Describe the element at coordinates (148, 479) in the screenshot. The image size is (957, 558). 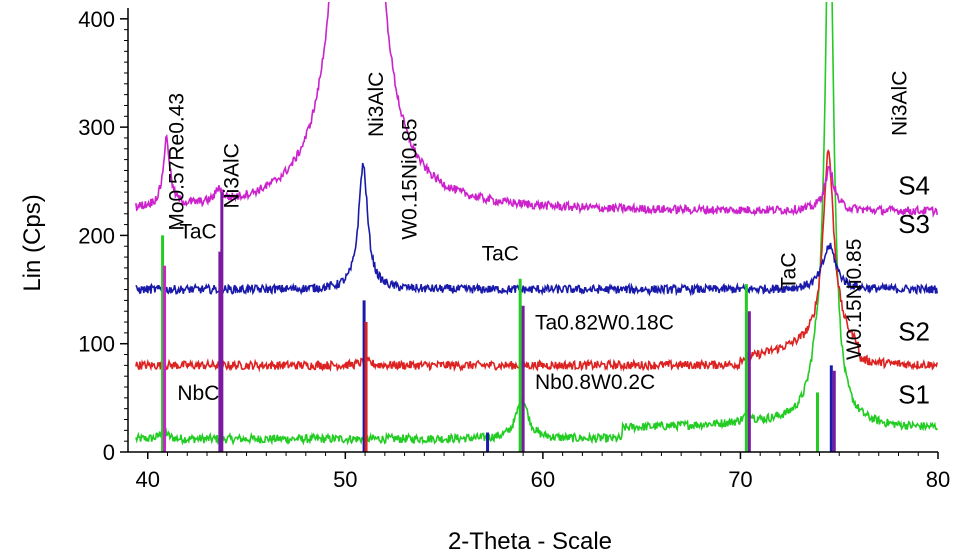
I see `x-tick-label: 40` at that location.